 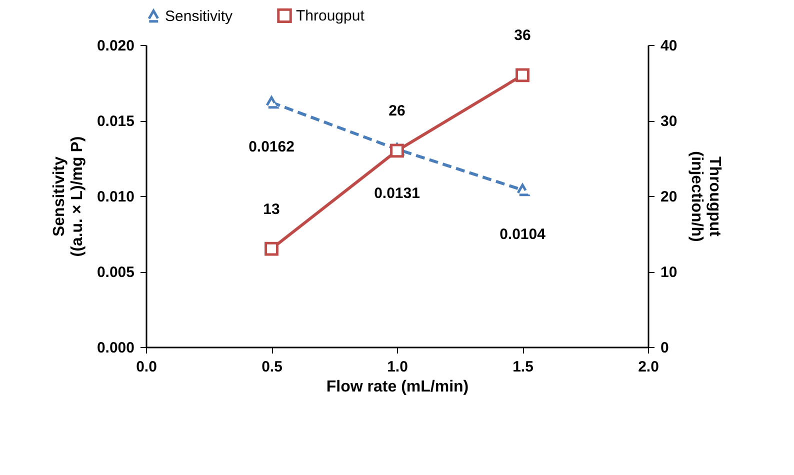 I want to click on x-axis-title: Flow rate (mL/min), so click(x=397, y=387).